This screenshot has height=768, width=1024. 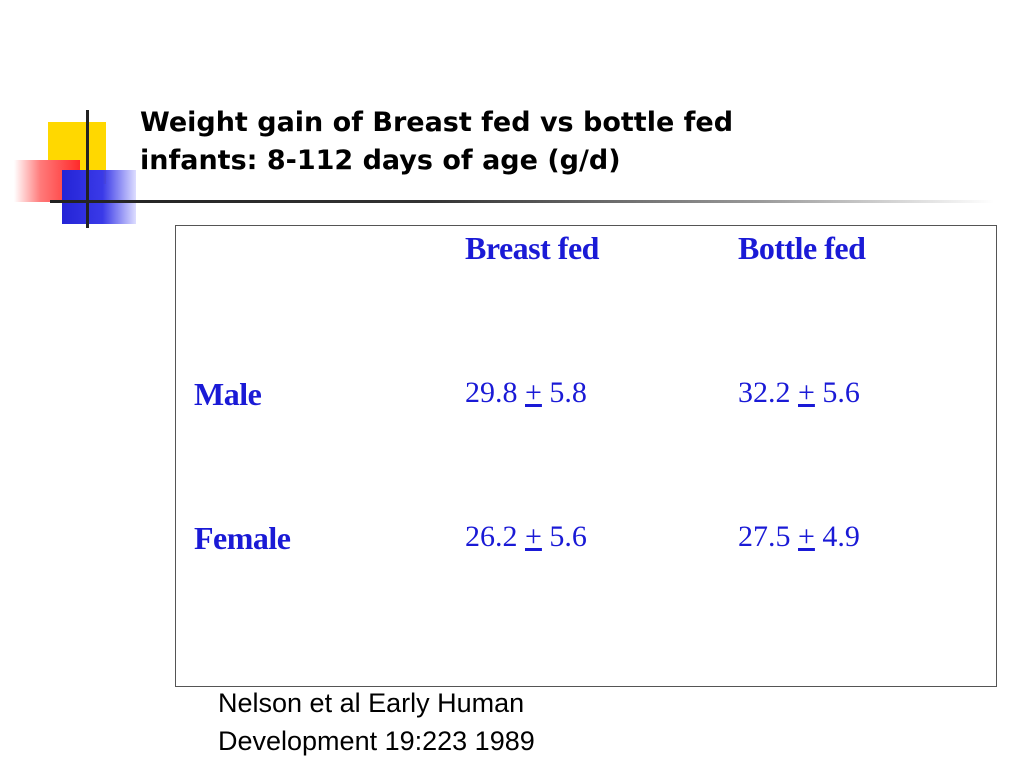 What do you see at coordinates (371, 703) in the screenshot?
I see `citation-line-1: Nelson et al Early Human` at bounding box center [371, 703].